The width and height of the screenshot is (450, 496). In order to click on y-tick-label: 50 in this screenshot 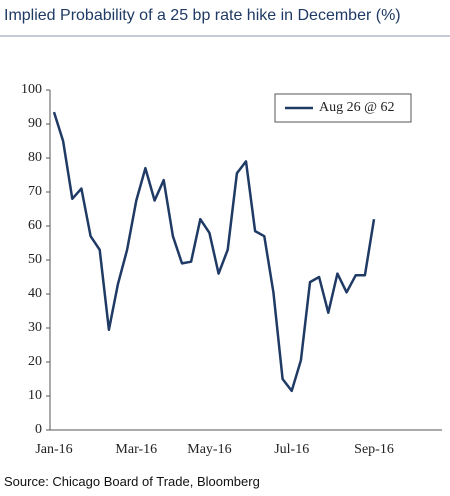, I will do `click(35, 259)`.